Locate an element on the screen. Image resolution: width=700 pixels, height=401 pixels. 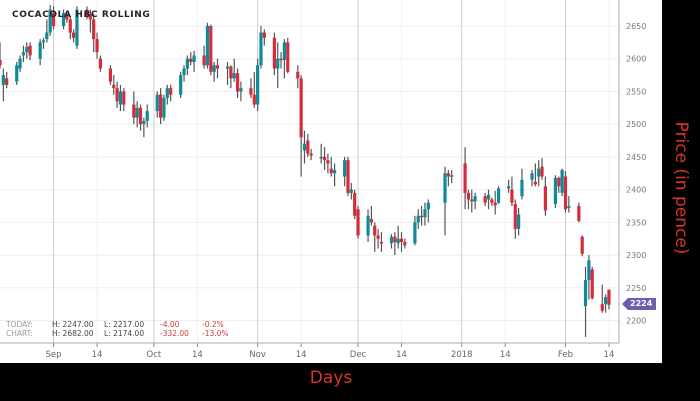
chart-title: COCACOLA HBC ROLLING is located at coordinates (81, 15).